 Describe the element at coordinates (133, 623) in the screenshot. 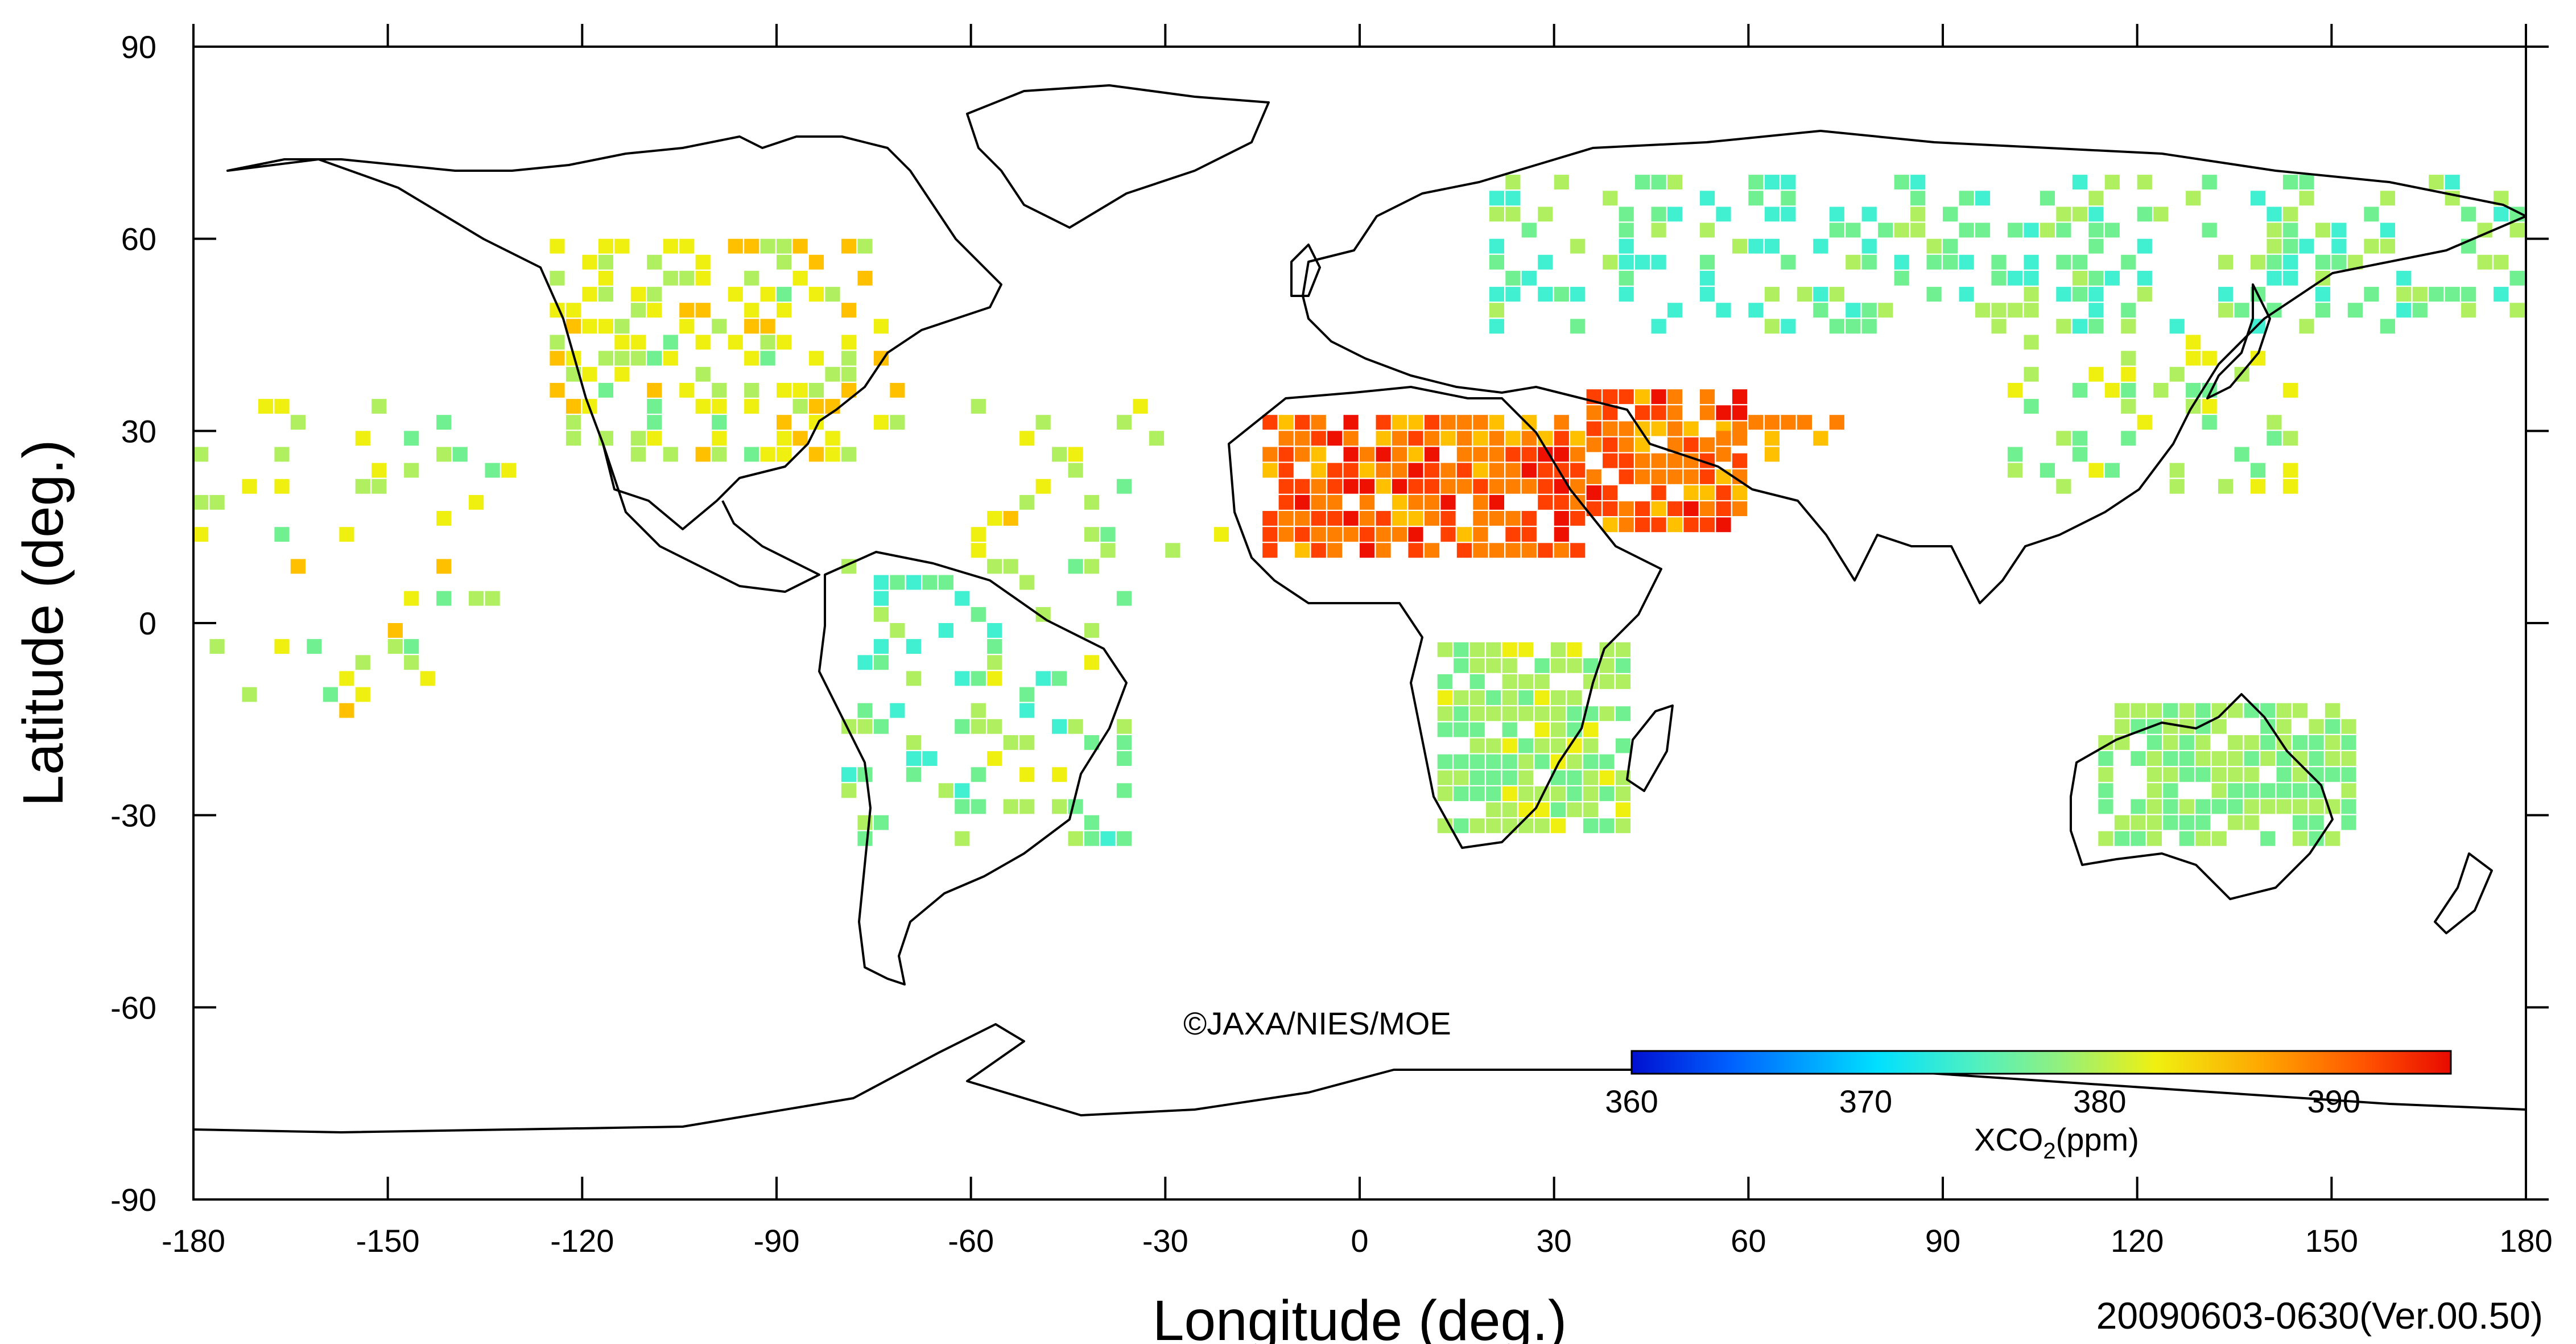

I see `y-tick-labels: 90 60 30 0 -30 -60 -90` at that location.